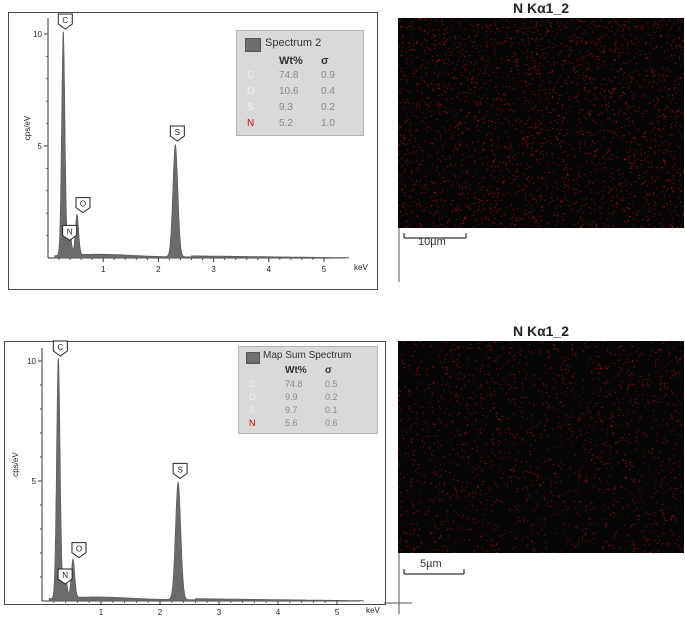 This screenshot has width=685, height=635. What do you see at coordinates (328, 91) in the screenshot?
I see `legend-sigma: 0.4` at bounding box center [328, 91].